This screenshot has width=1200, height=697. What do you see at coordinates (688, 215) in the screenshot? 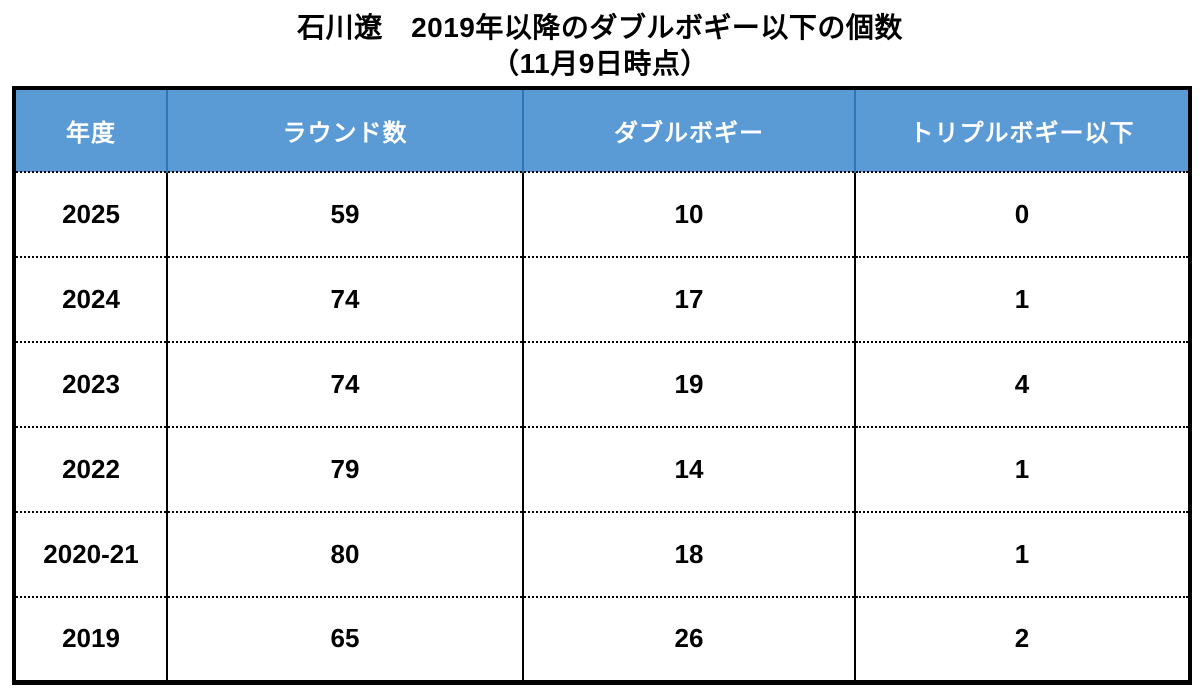
I see `cell-double-bogey: 10` at bounding box center [688, 215].